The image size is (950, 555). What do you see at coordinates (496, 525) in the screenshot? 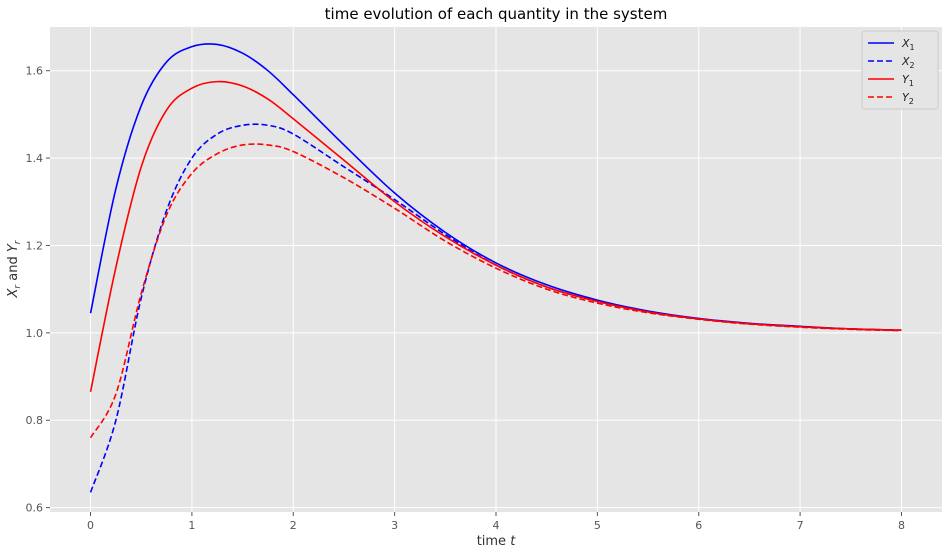
I see `x-tick-label: 4` at bounding box center [496, 525].